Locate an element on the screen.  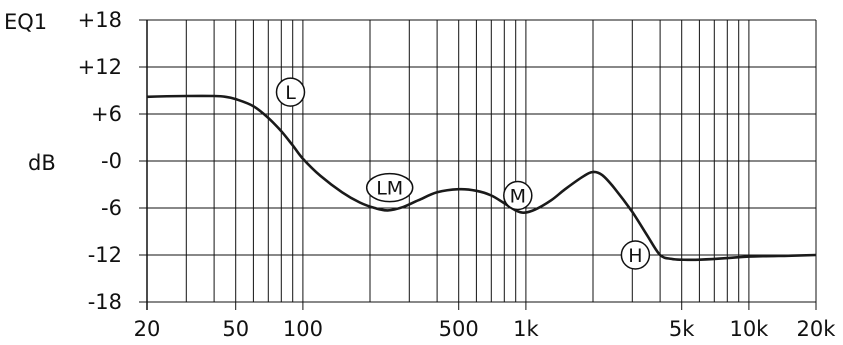
band-marker-m: M is located at coordinates (518, 195).